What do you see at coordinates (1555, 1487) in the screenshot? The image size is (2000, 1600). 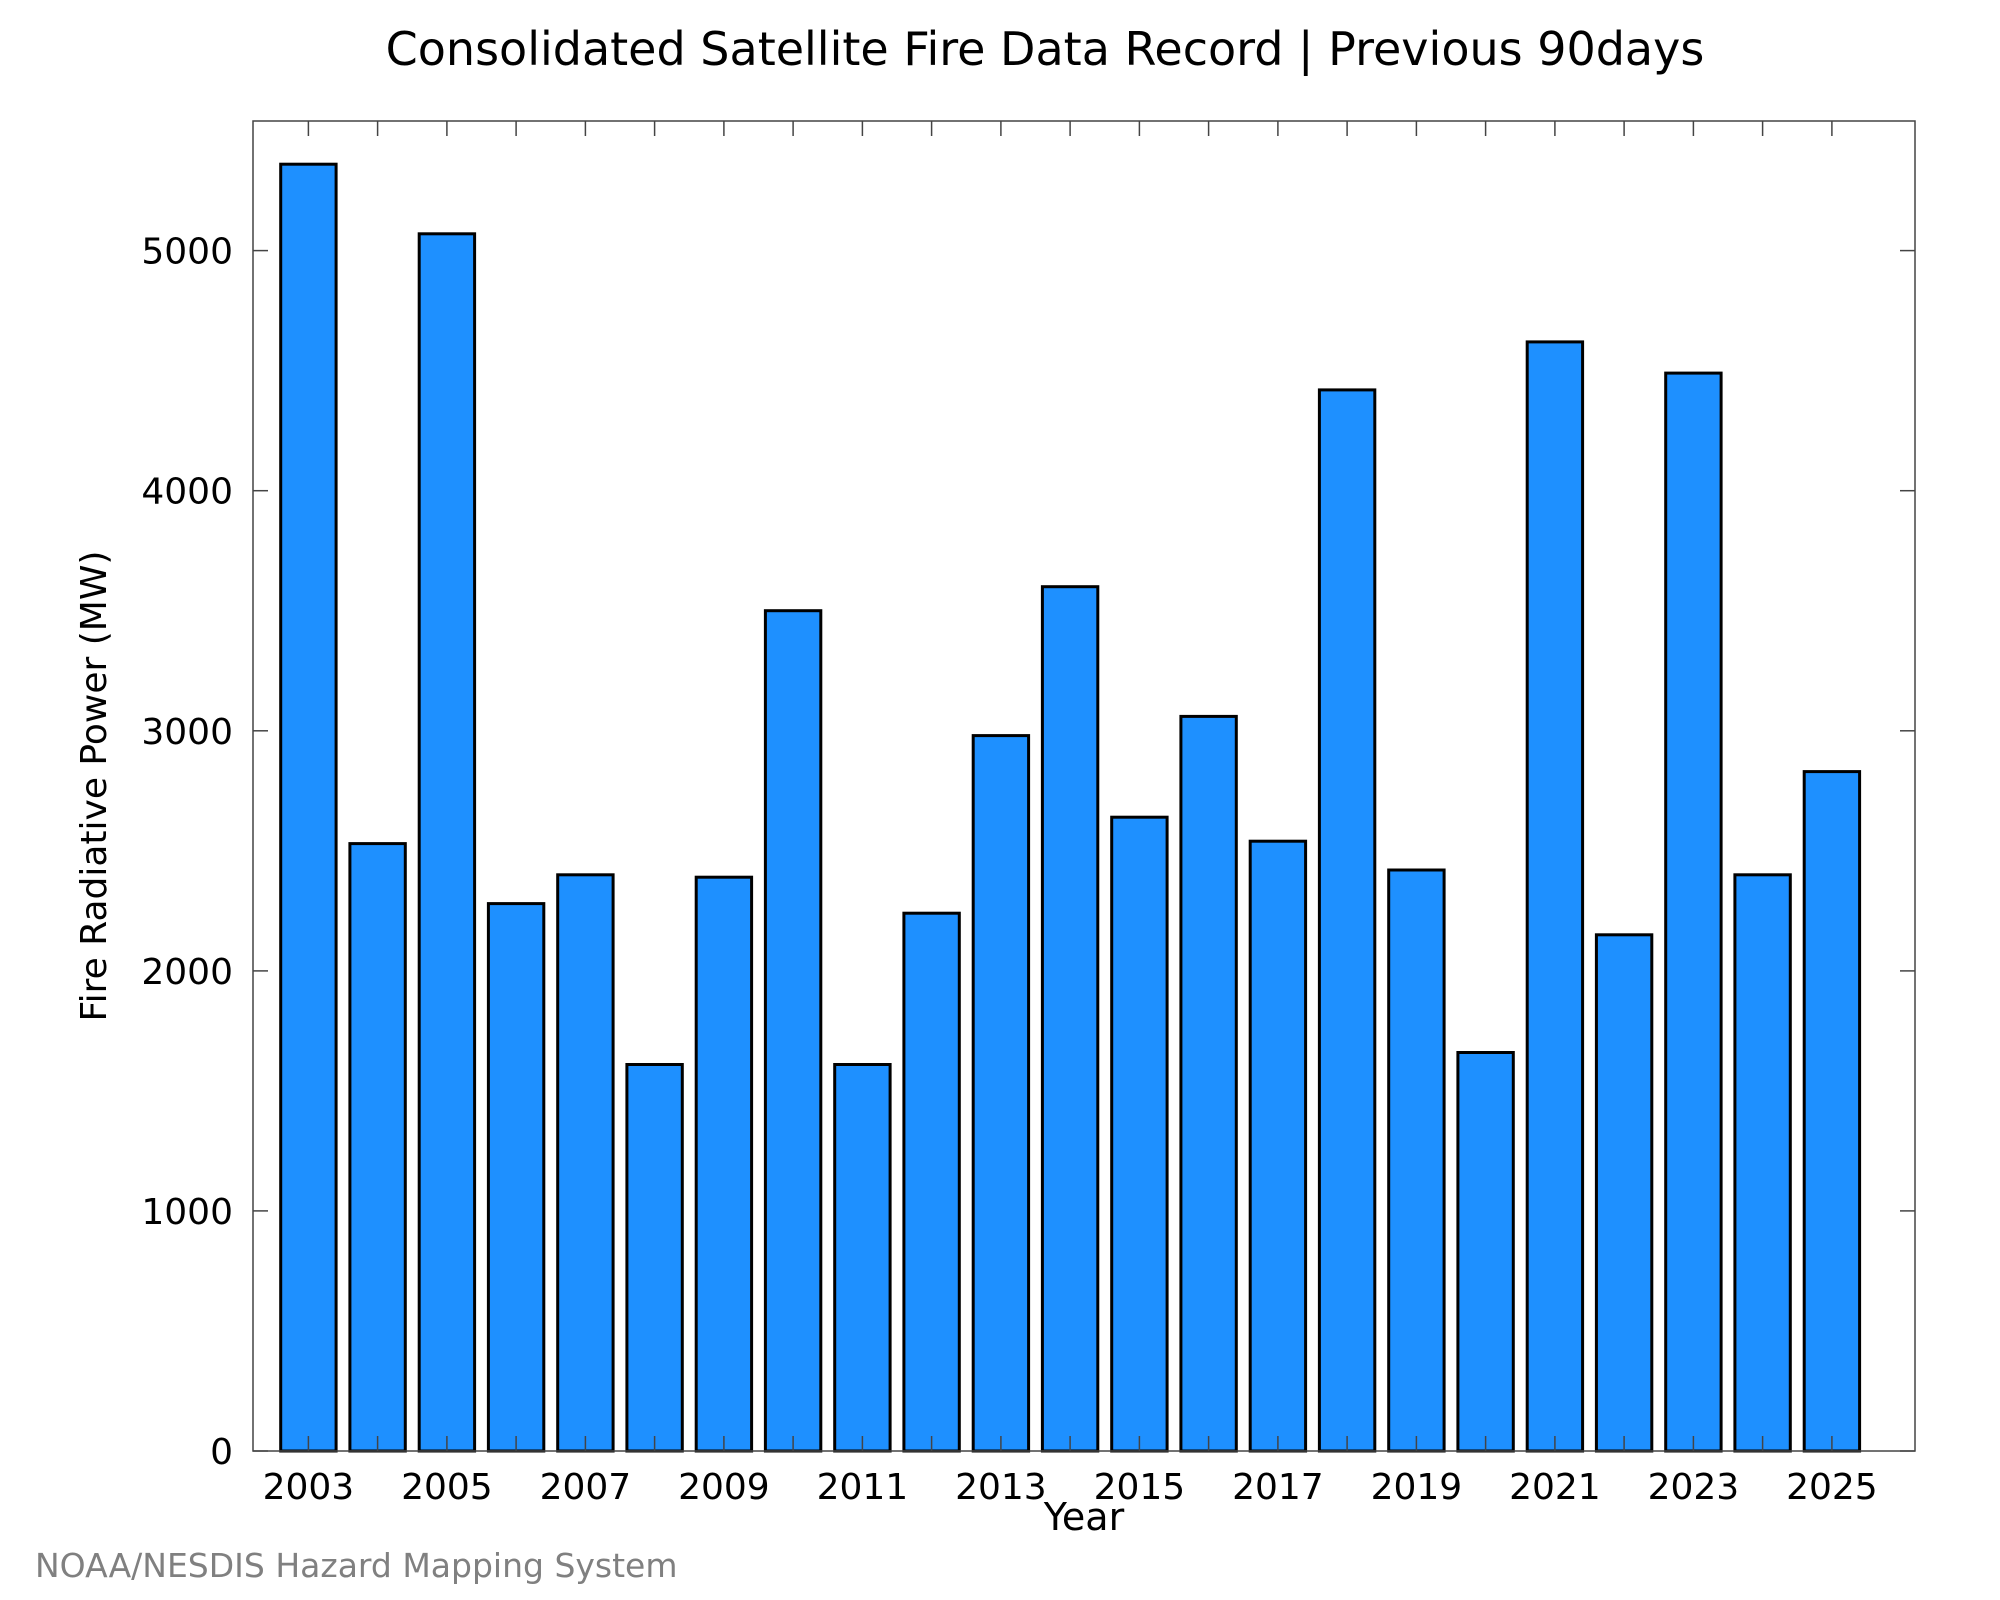 I see `x-tick-label: 2021` at bounding box center [1555, 1487].